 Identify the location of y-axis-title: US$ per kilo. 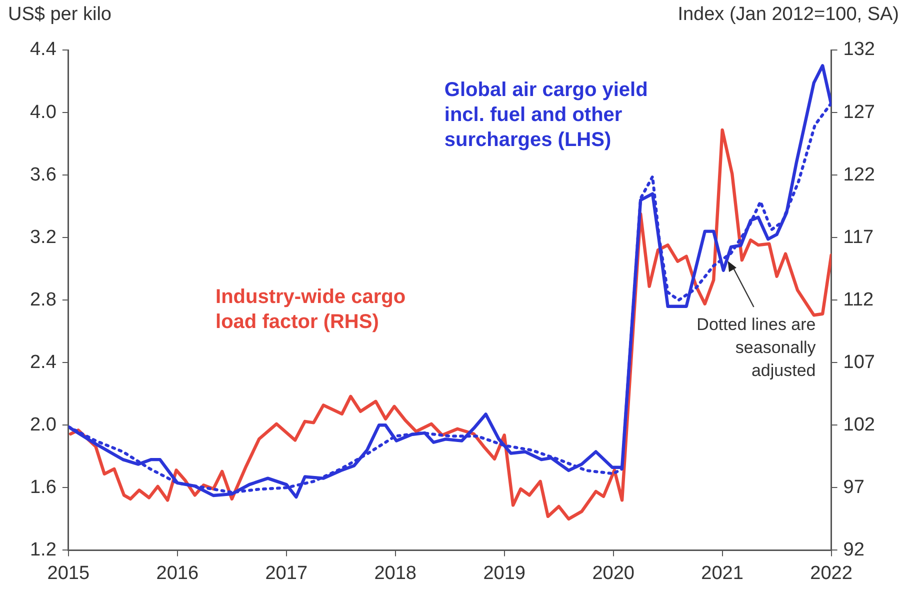
(60, 15).